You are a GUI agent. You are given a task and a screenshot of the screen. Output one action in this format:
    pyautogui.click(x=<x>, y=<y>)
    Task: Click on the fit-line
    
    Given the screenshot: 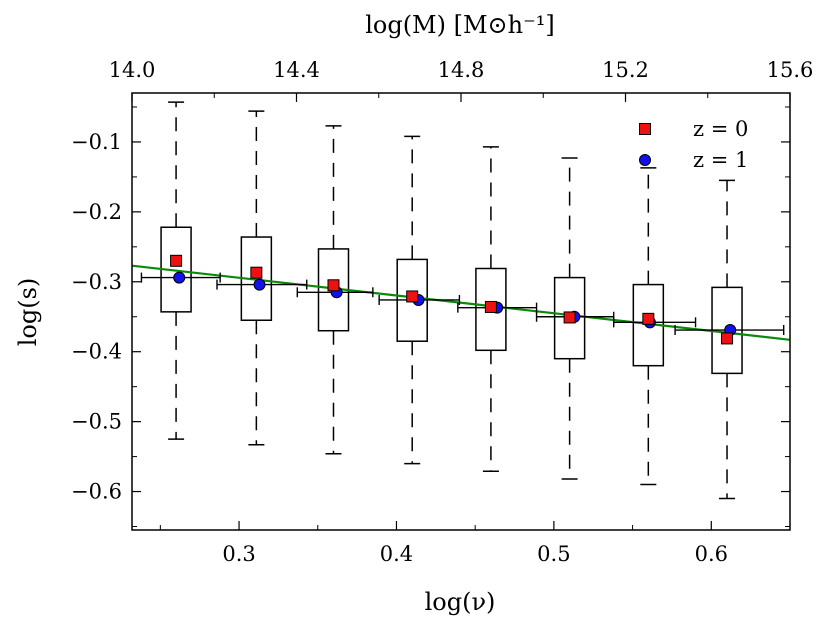 What is the action you would take?
    pyautogui.click(x=461, y=302)
    